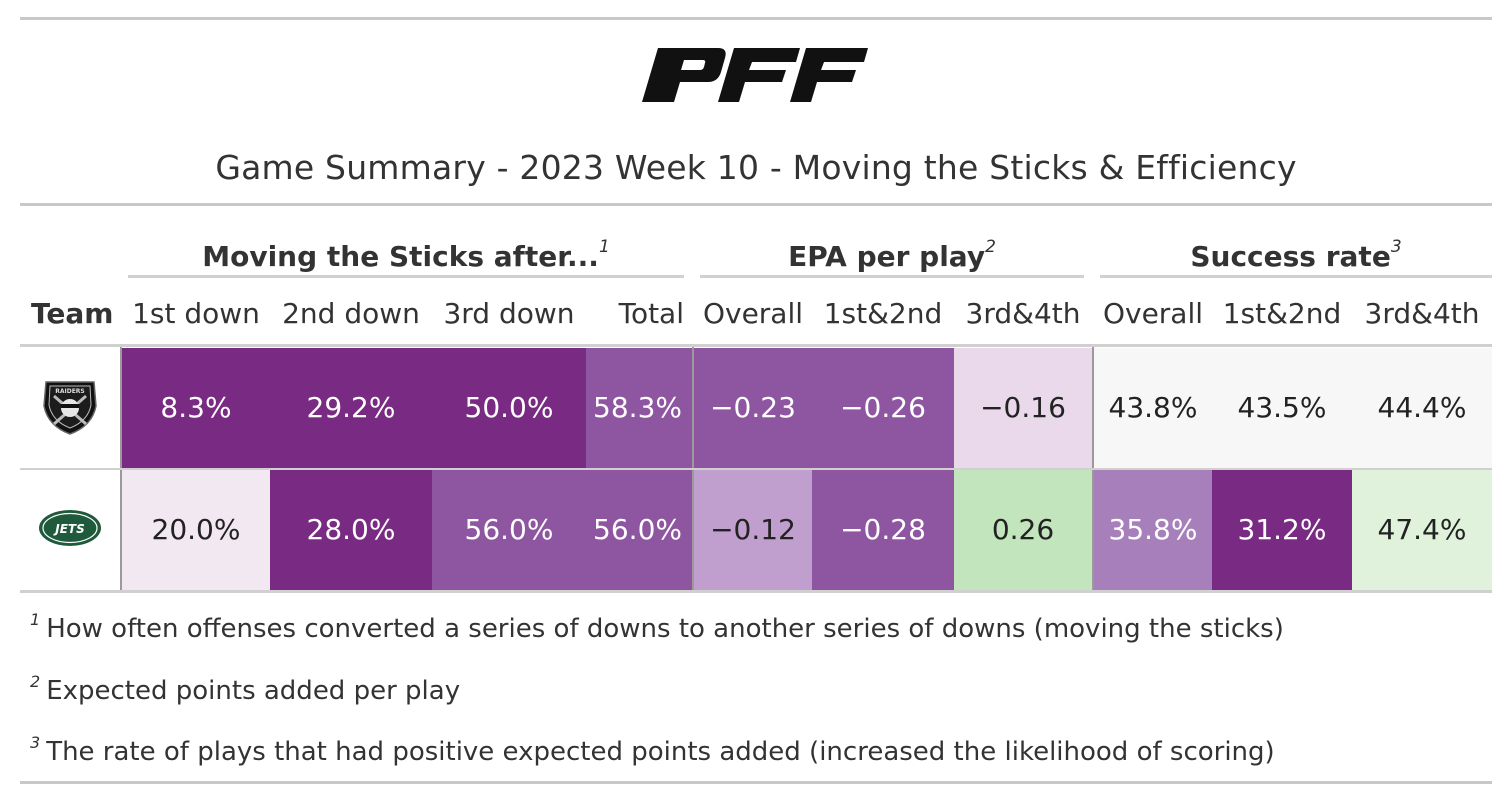  What do you see at coordinates (1282, 530) in the screenshot?
I see `cell-jets-sr-1st-2nd: 31.2%` at bounding box center [1282, 530].